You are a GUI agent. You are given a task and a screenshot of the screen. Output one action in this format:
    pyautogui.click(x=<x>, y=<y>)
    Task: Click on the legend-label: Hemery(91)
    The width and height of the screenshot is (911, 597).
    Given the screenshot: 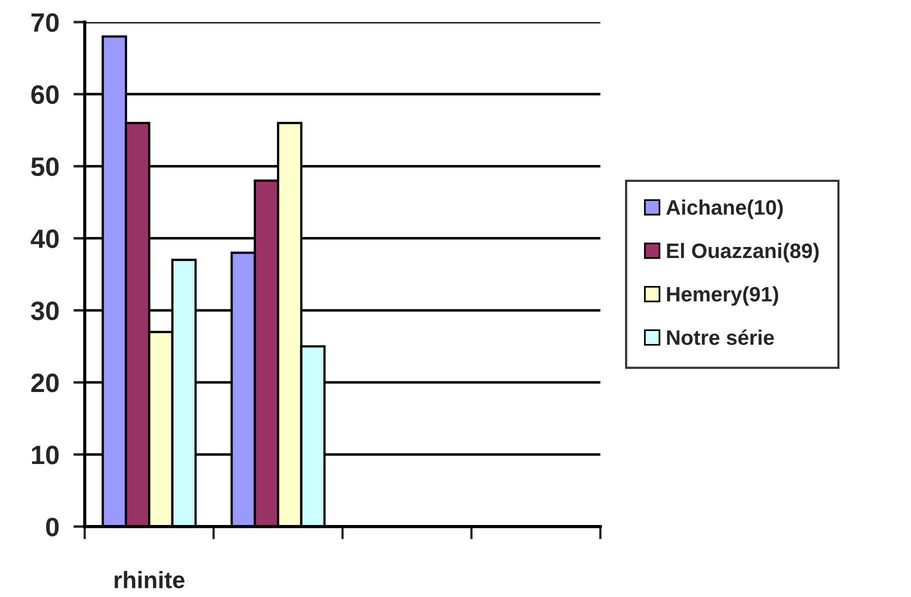 What is the action you would take?
    pyautogui.click(x=722, y=296)
    